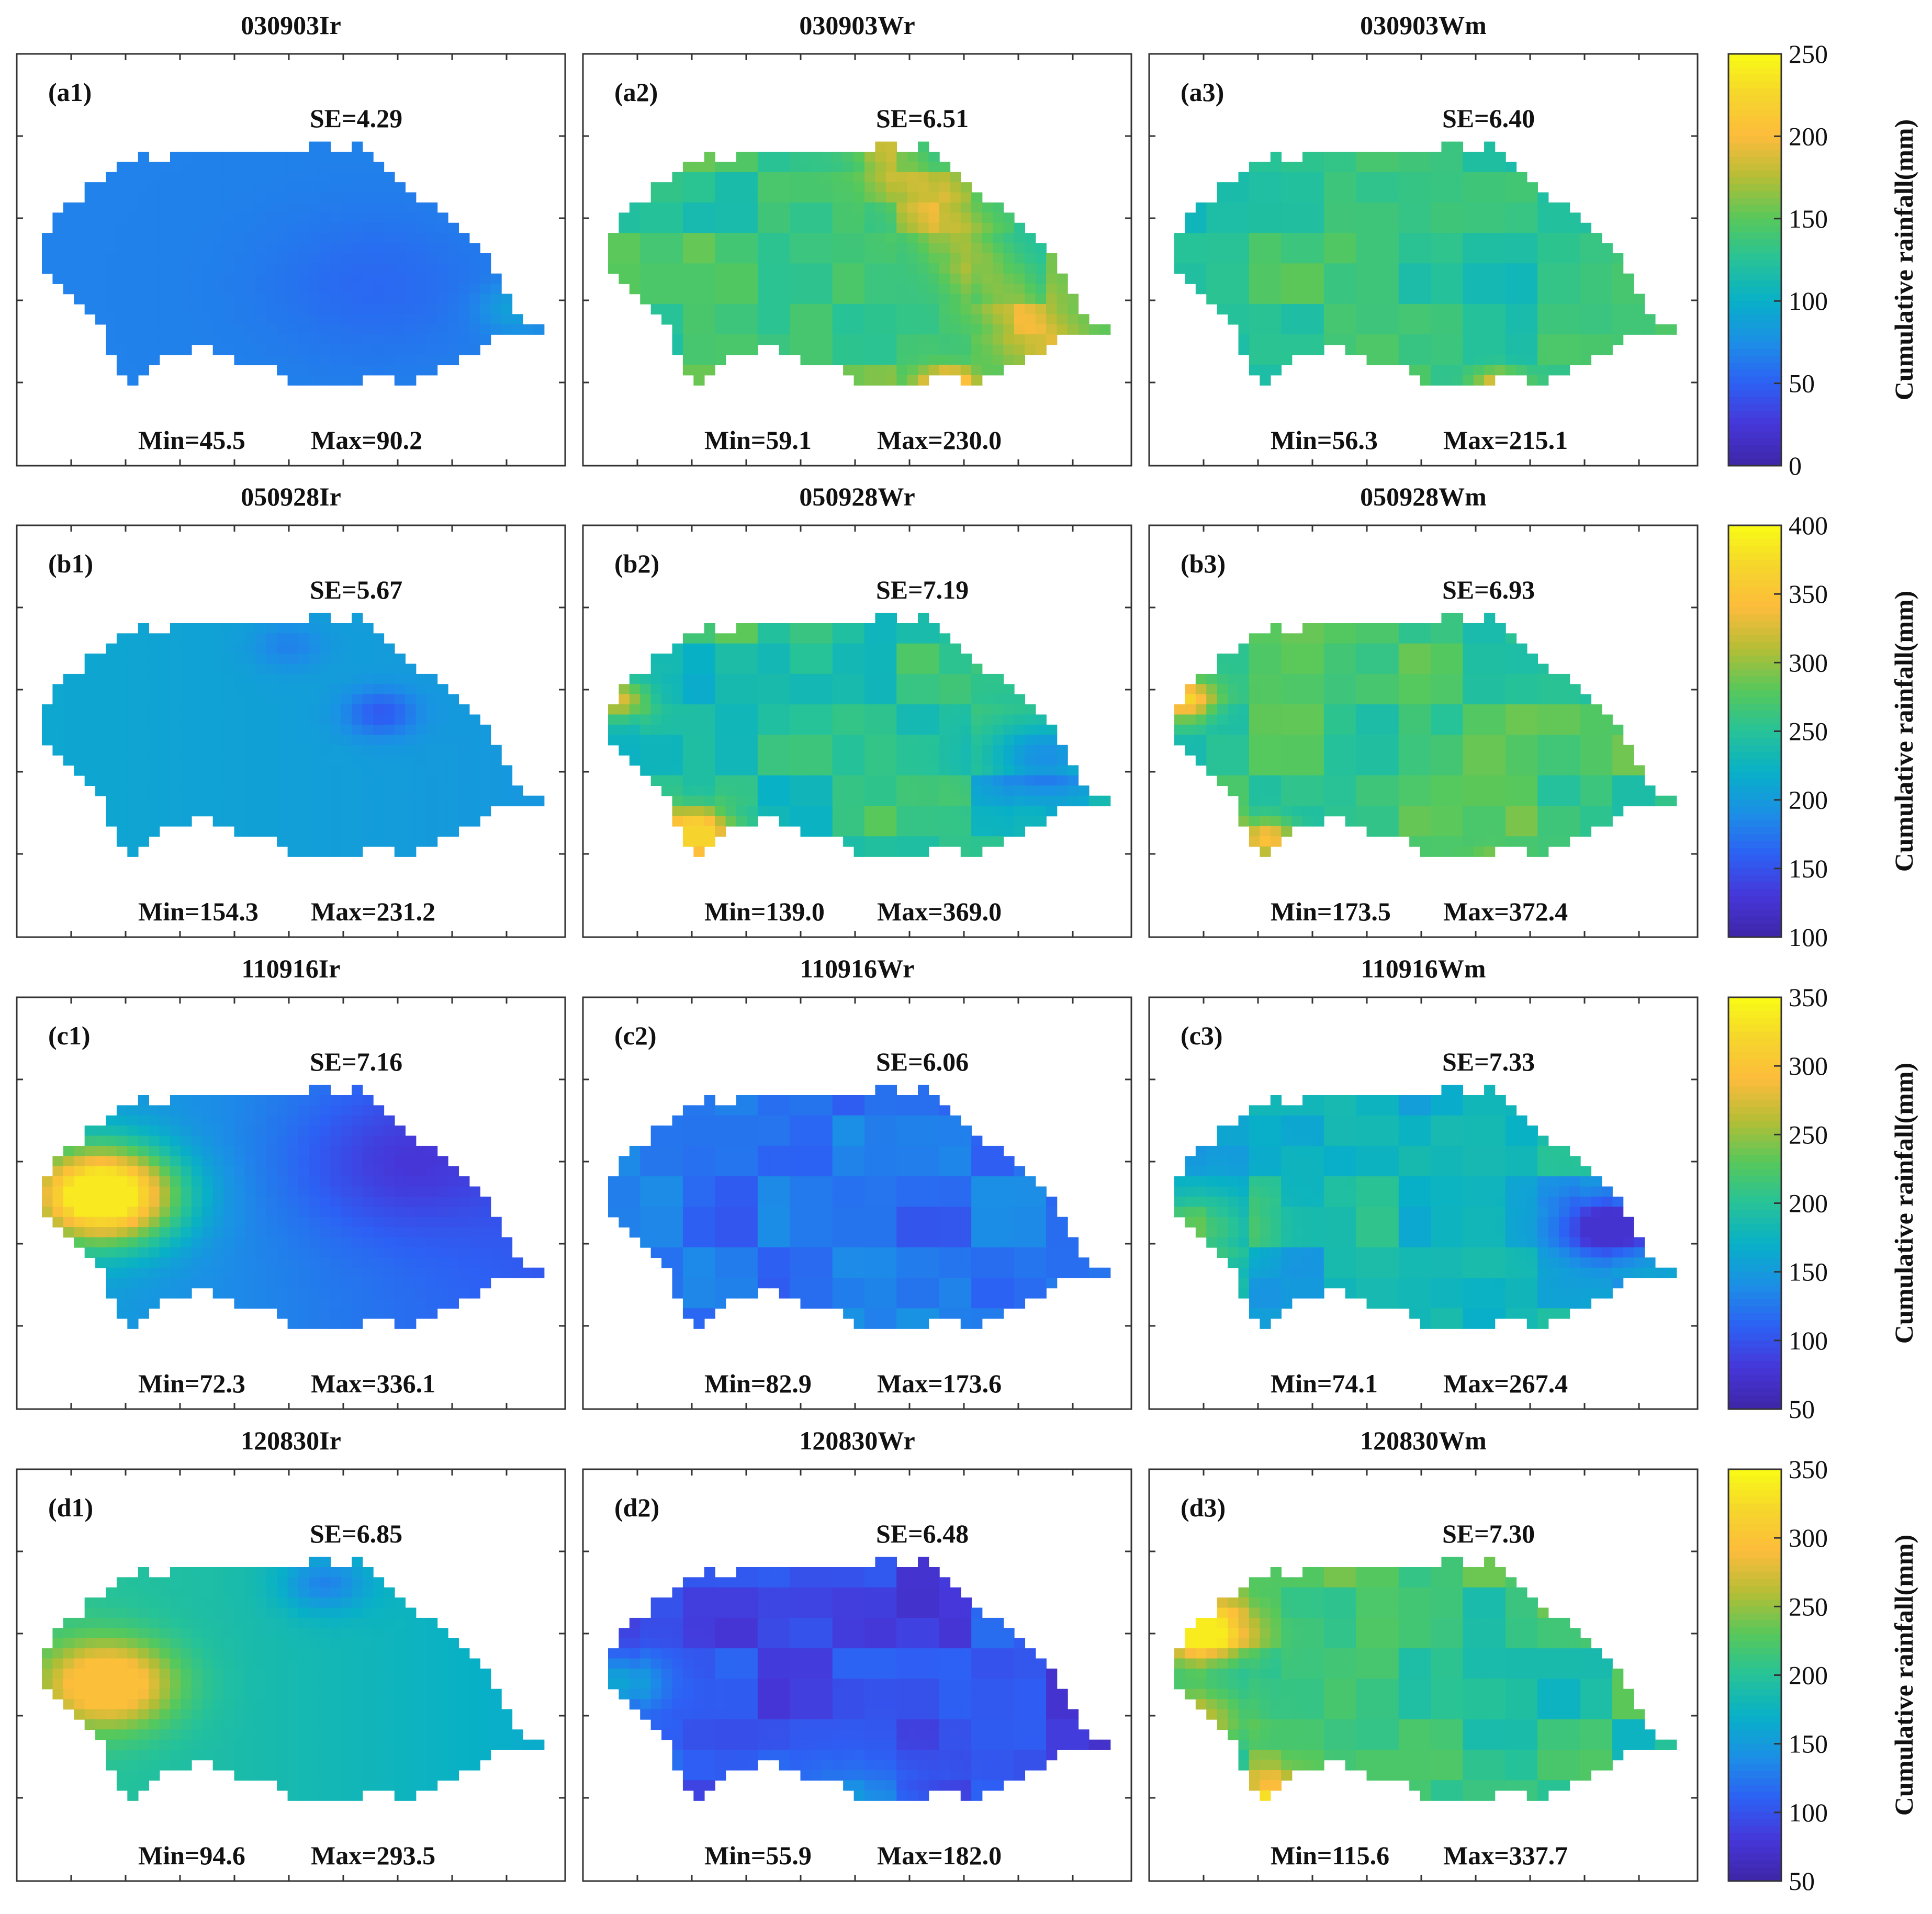 The height and width of the screenshot is (1914, 1932). Describe the element at coordinates (1754, 153) in the screenshot. I see `colorbar-segment` at that location.